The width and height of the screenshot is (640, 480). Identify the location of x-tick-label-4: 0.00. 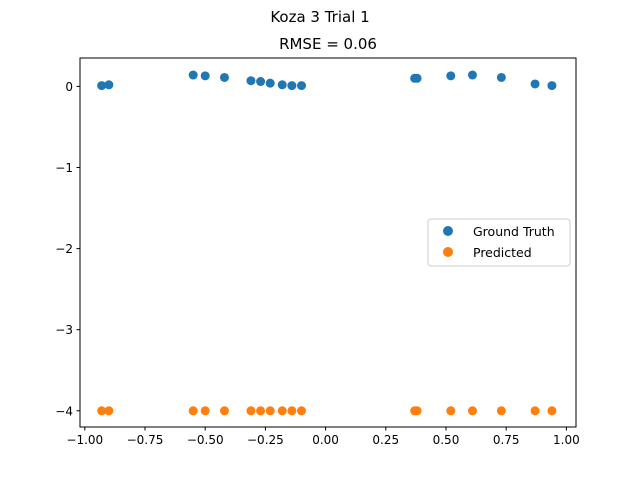
(325, 440).